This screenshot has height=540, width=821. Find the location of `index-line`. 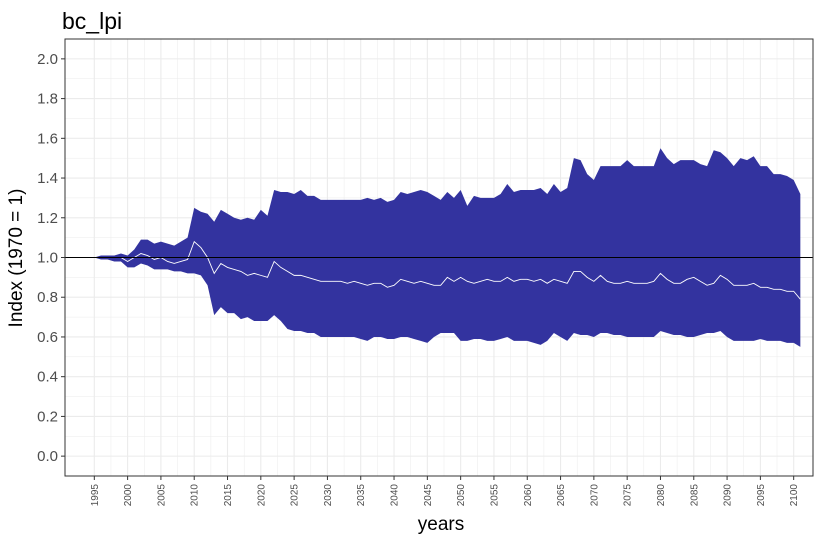

index-line is located at coordinates (447, 270).